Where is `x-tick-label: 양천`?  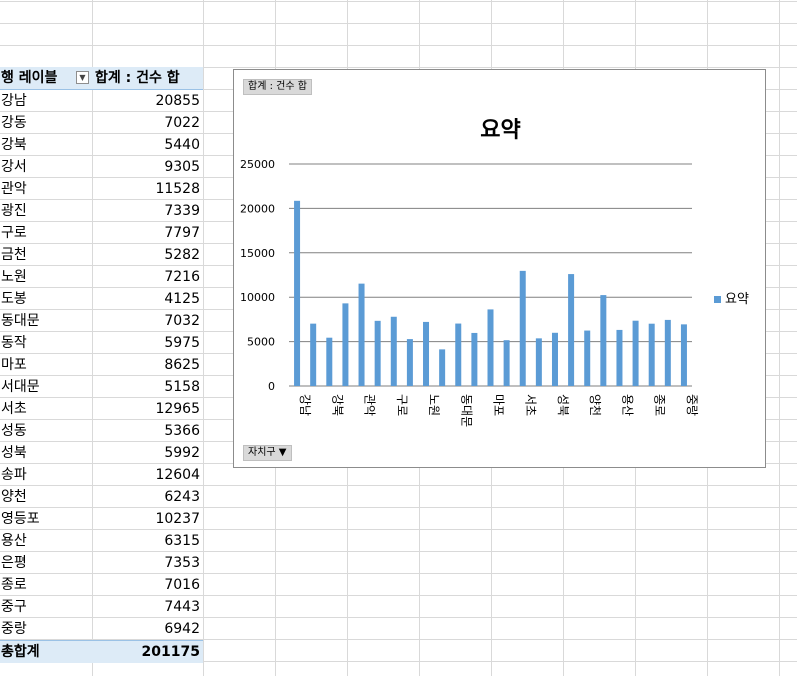 x-tick-label: 양천 is located at coordinates (595, 405).